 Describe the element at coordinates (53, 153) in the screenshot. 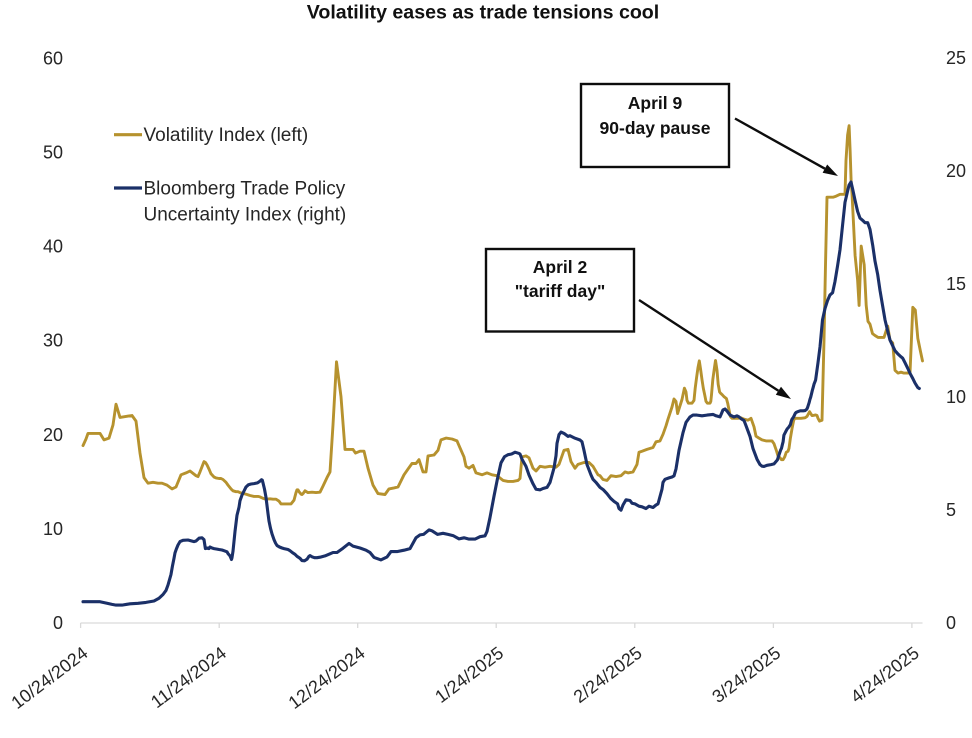

I see `svg-text: 50` at that location.